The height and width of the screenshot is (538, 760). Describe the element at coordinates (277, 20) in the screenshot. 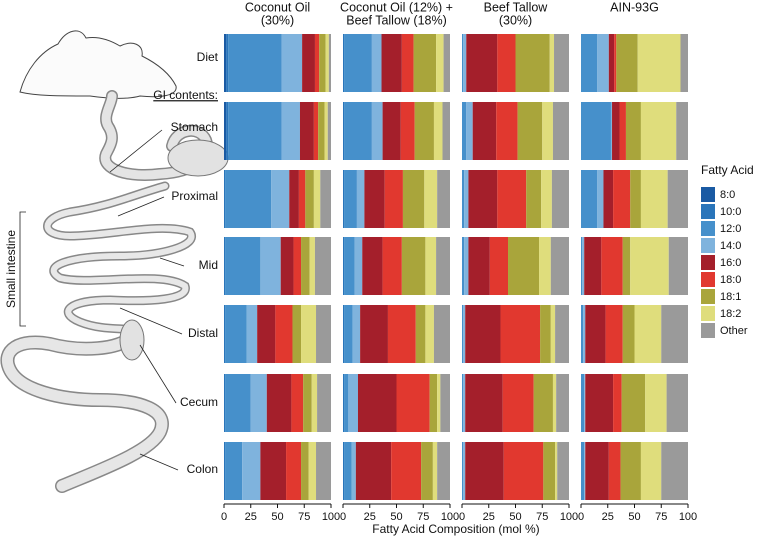

I see `panel-title: (30%)` at that location.